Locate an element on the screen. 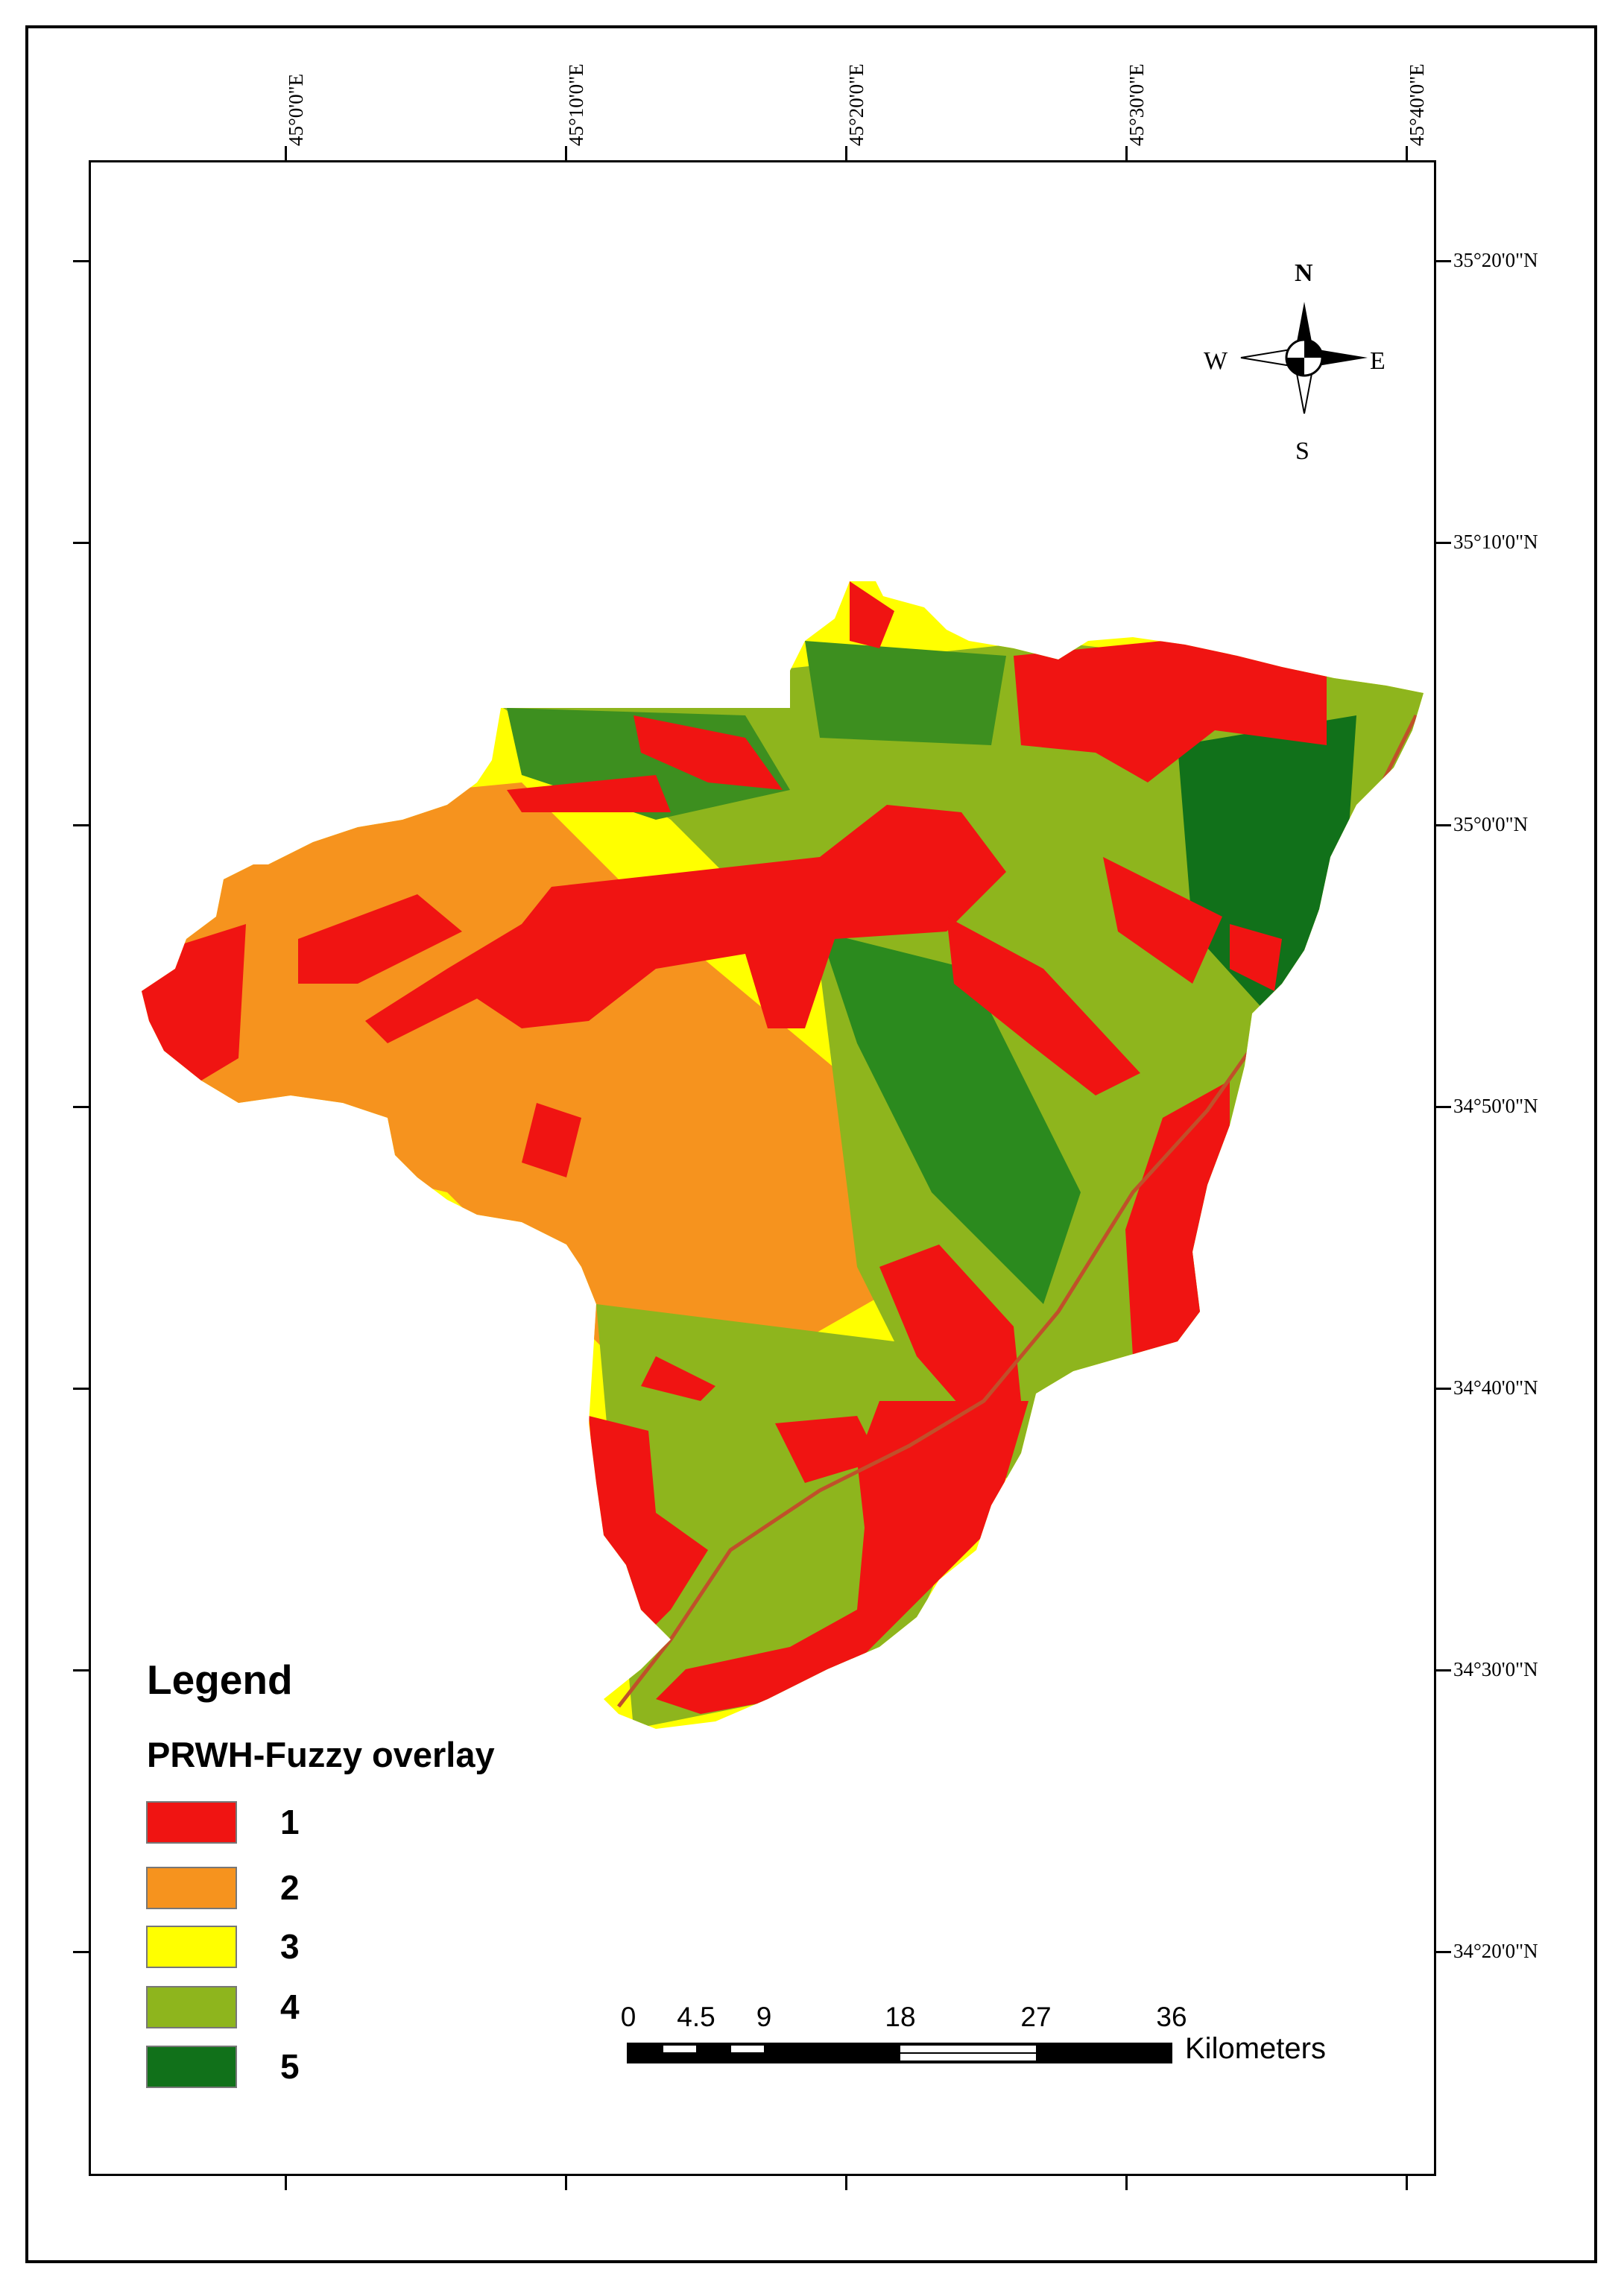  scale-number: 9 is located at coordinates (764, 2017).